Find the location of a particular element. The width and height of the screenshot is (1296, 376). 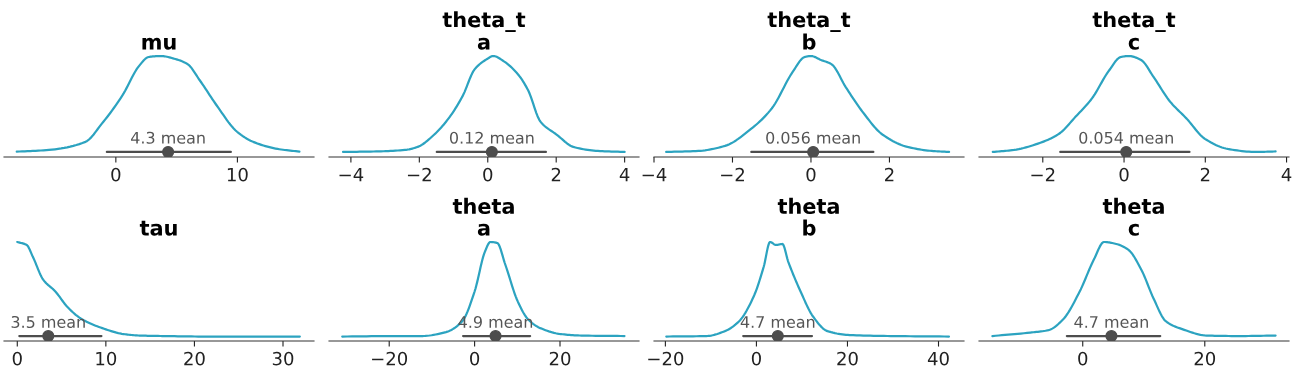

annotation: 0.056 mean is located at coordinates (813, 137).